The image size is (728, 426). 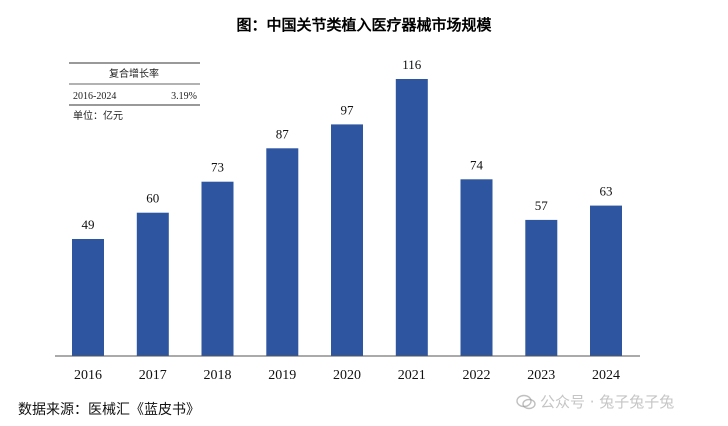 What do you see at coordinates (88, 375) in the screenshot?
I see `x-tick-2016: 2016` at bounding box center [88, 375].